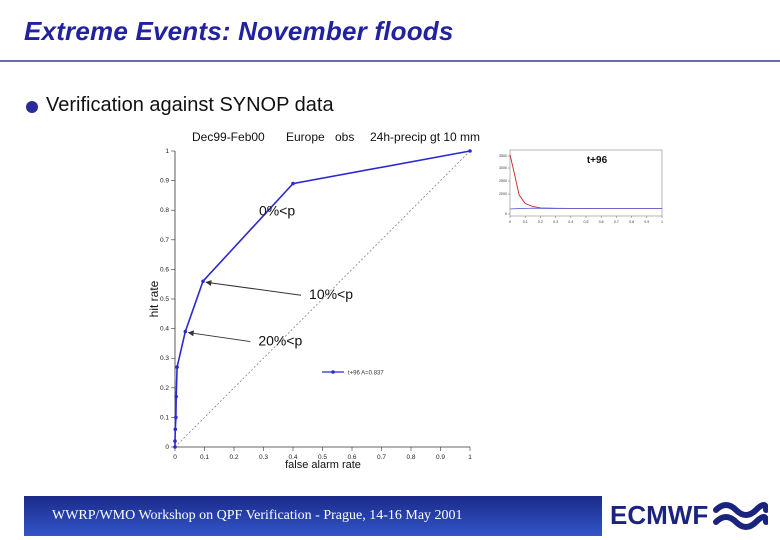 Image resolution: width=780 pixels, height=540 pixels. Describe the element at coordinates (585, 208) in the screenshot. I see `inset-series-line` at that location.